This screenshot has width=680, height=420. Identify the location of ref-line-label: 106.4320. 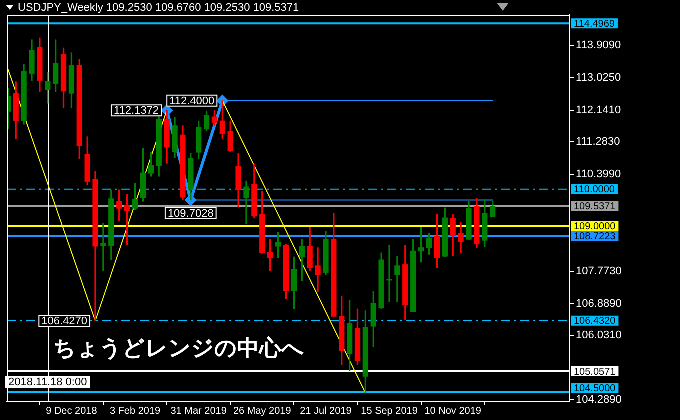
(595, 322).